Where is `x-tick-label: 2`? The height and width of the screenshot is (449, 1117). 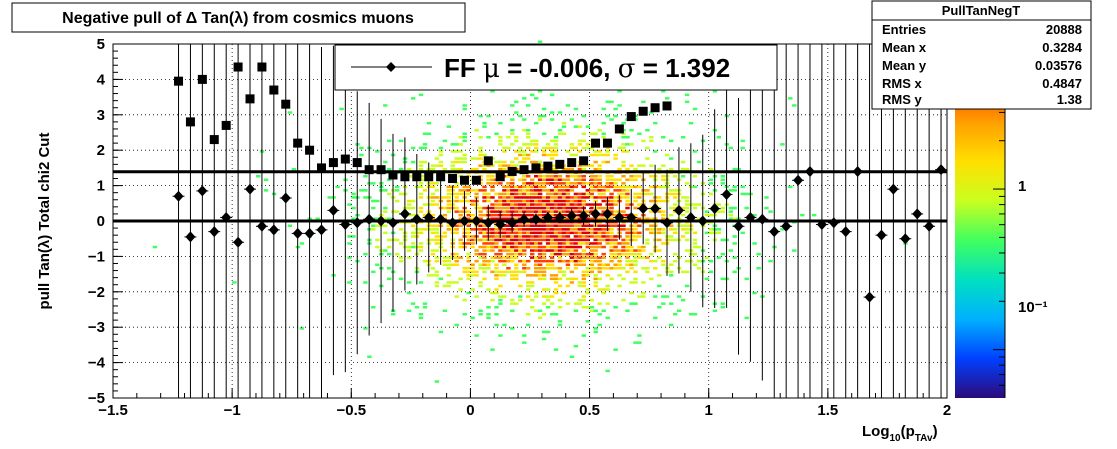 x-tick-label: 2 is located at coordinates (947, 410).